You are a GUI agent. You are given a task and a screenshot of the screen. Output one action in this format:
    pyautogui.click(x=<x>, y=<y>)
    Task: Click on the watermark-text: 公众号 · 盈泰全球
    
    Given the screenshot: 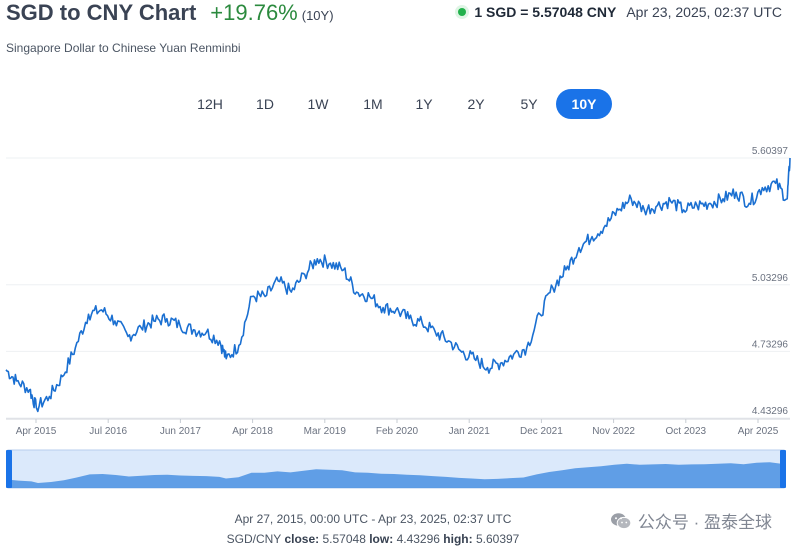 What is the action you would take?
    pyautogui.click(x=704, y=522)
    